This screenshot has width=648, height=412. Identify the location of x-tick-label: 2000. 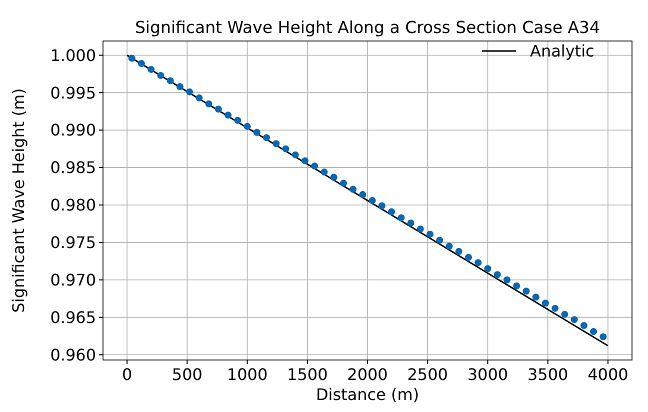
(367, 374).